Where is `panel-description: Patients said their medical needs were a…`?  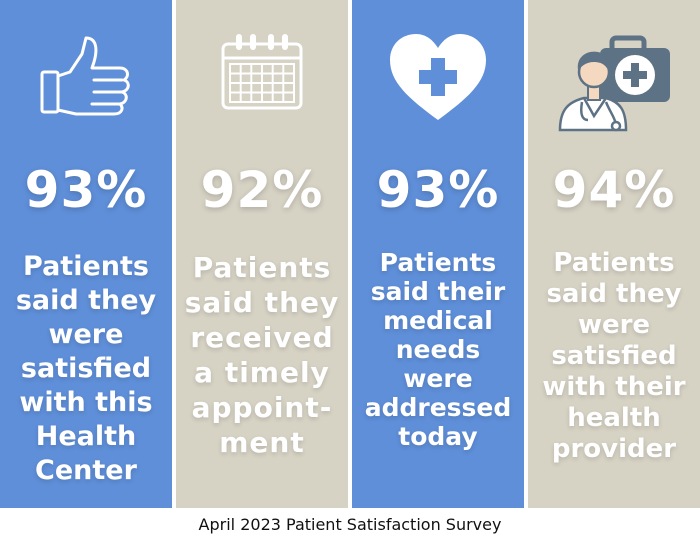
panel-description: Patients said their medical needs were a… is located at coordinates (438, 349).